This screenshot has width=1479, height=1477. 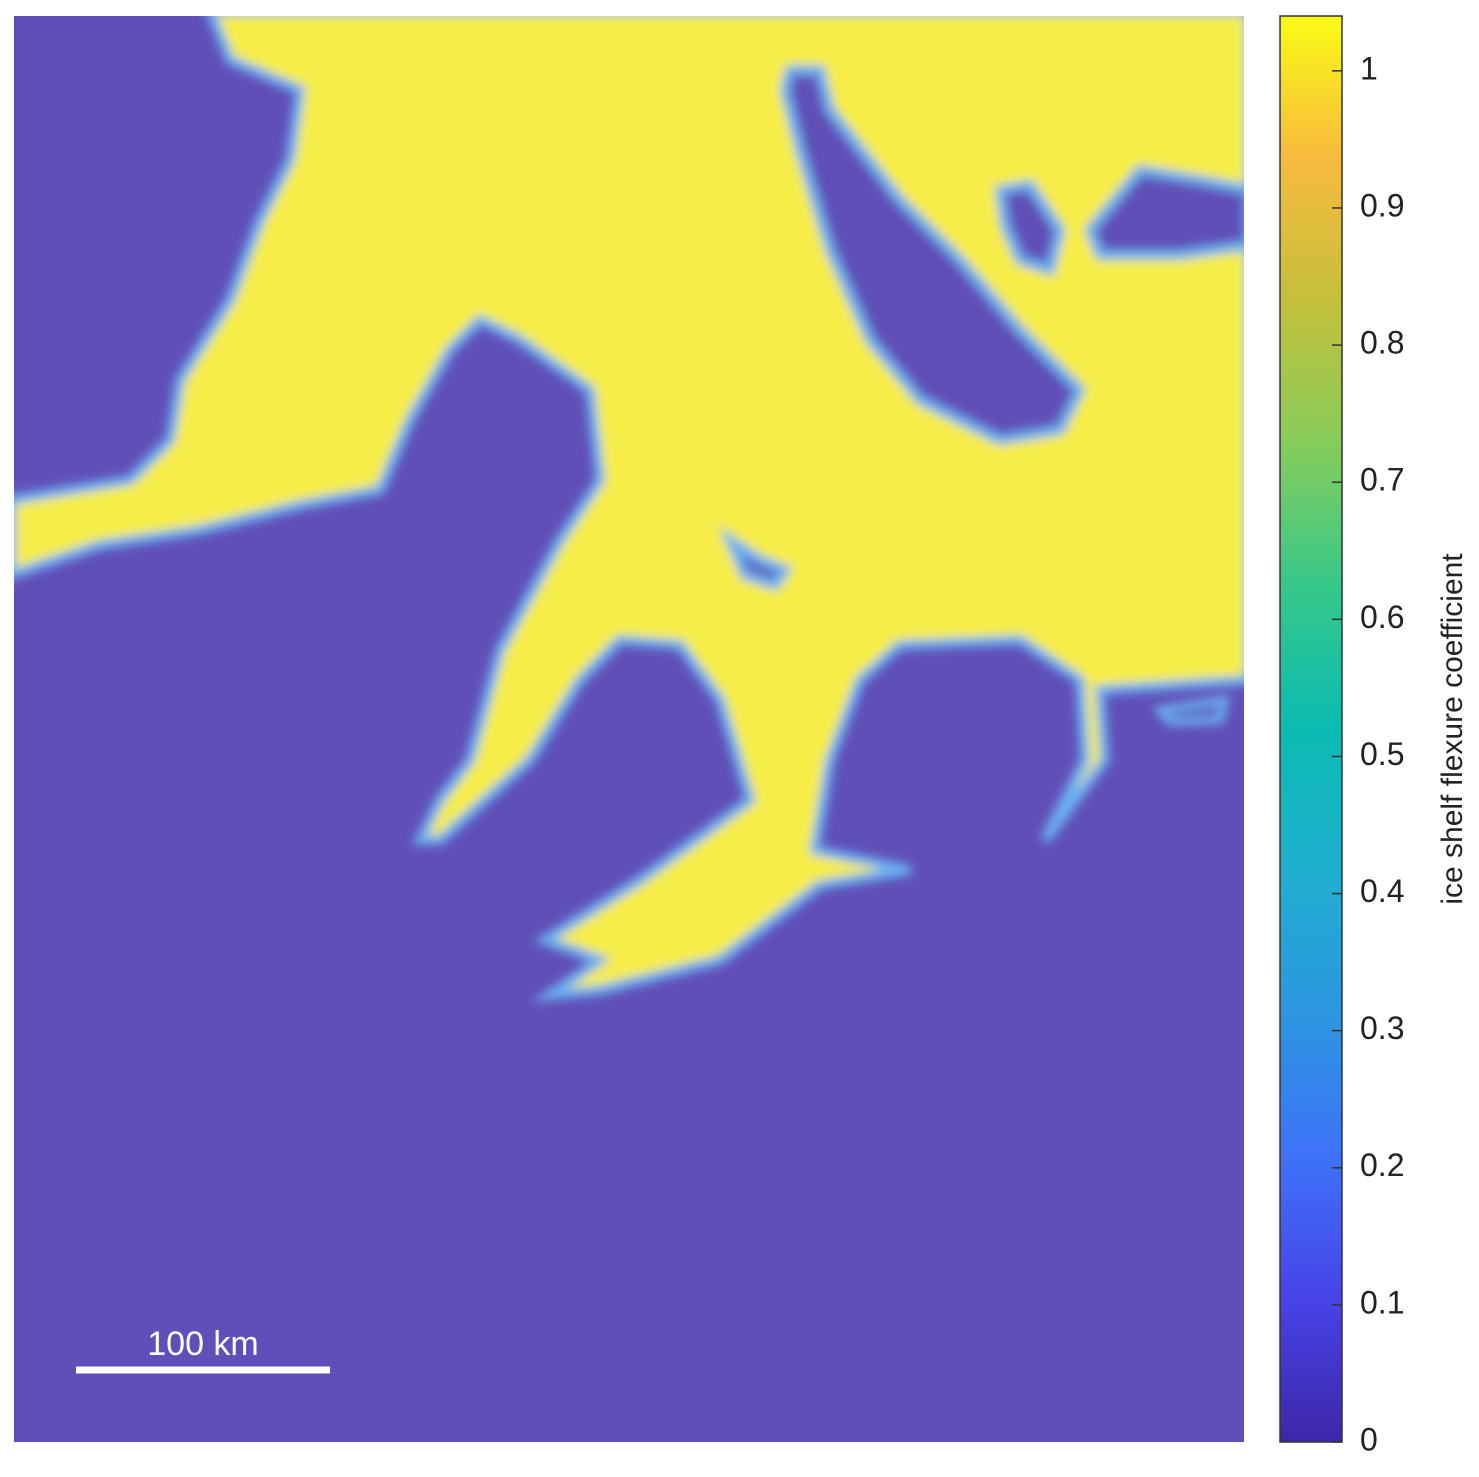 I want to click on scale-bar-label: 100 km, so click(x=203, y=1344).